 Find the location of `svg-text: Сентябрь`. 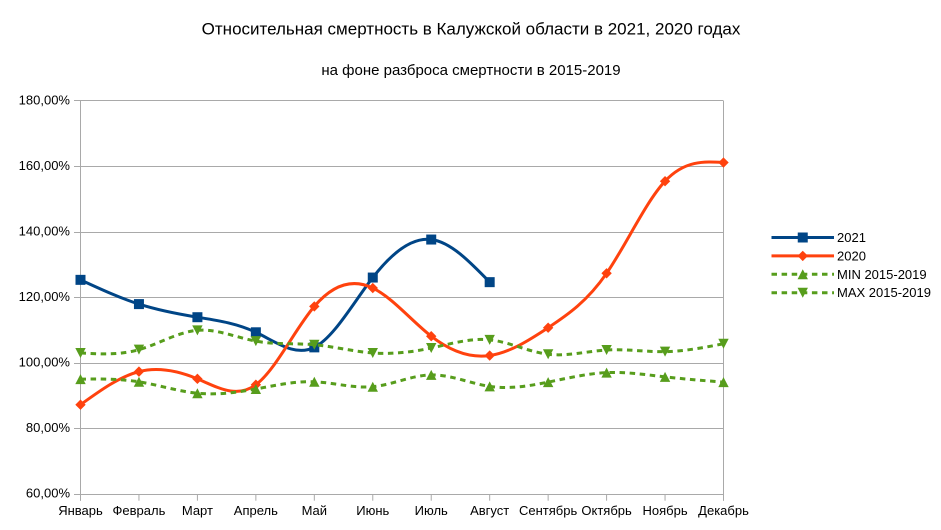

svg-text: Сентябрь is located at coordinates (548, 510).